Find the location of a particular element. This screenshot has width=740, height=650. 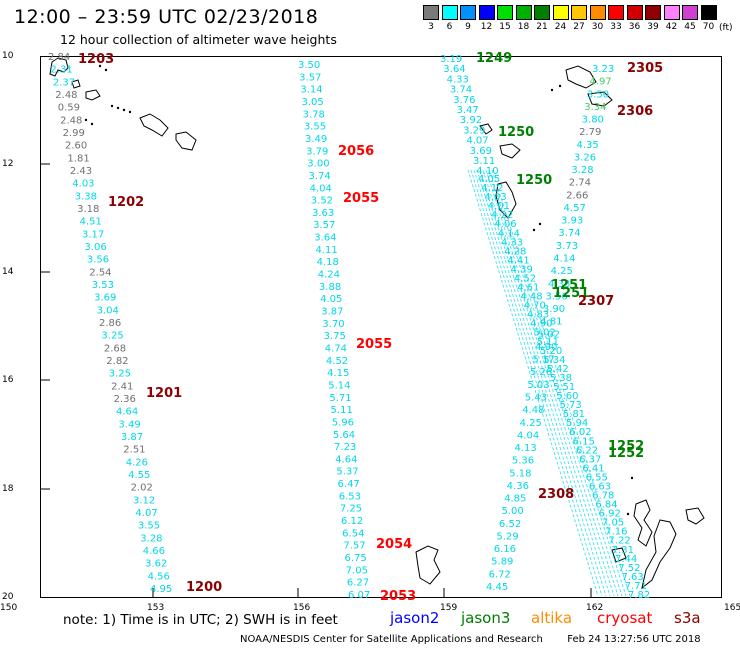

wave-height-value: 5.02 is located at coordinates (549, 334).